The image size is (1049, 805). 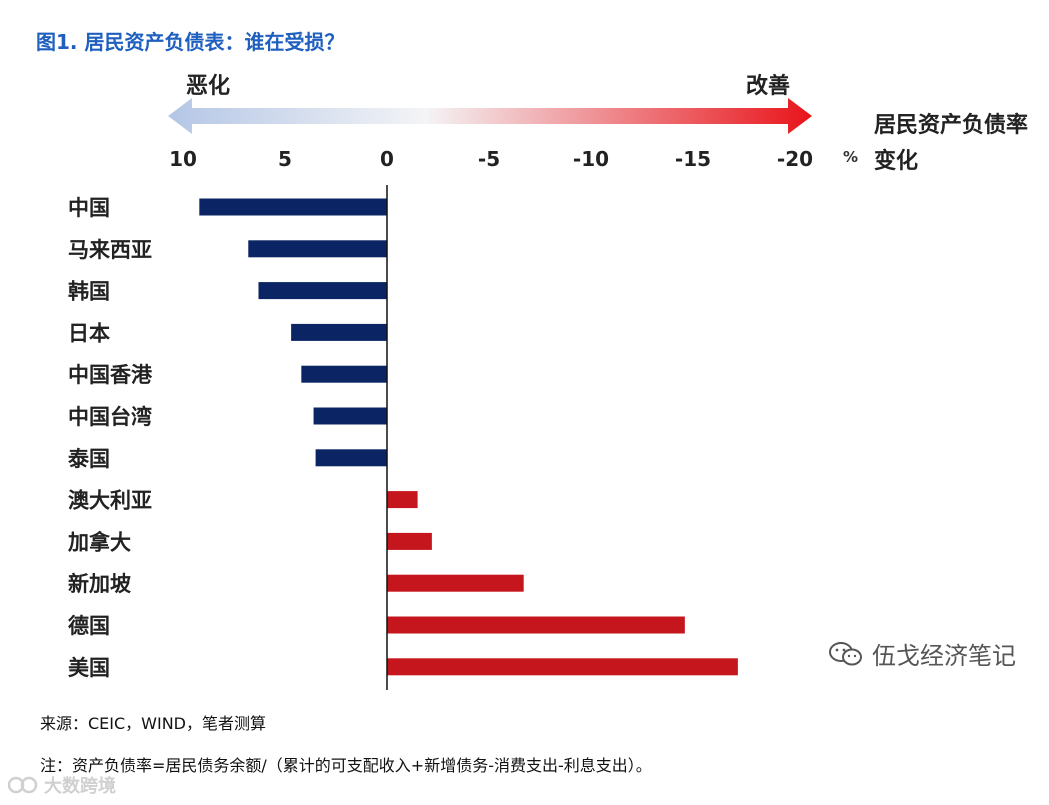 What do you see at coordinates (99, 542) in the screenshot?
I see `category-label: 加拿大` at bounding box center [99, 542].